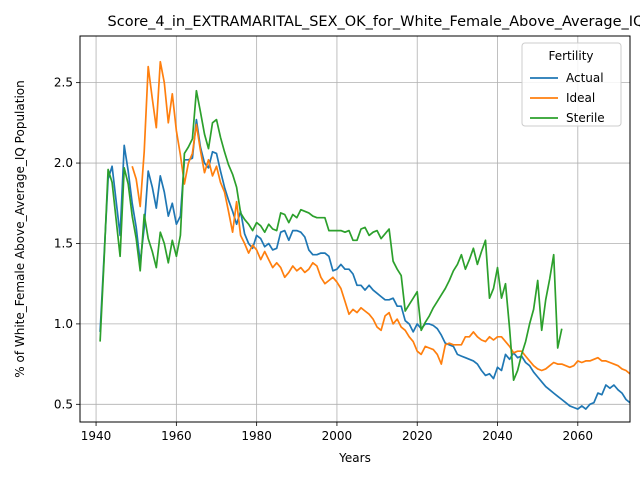 The width and height of the screenshot is (640, 480). What do you see at coordinates (256, 436) in the screenshot?
I see `x-tick-label: 1980` at bounding box center [256, 436].